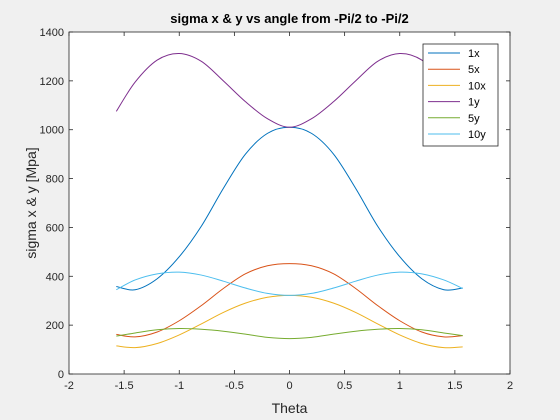 This screenshot has width=560, height=420. Describe the element at coordinates (179, 386) in the screenshot. I see `x-tick-label: -1` at that location.